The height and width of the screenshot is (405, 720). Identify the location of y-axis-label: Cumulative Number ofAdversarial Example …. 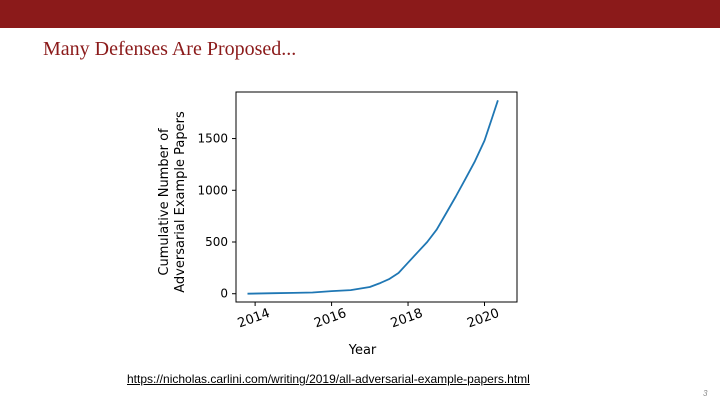
(172, 202).